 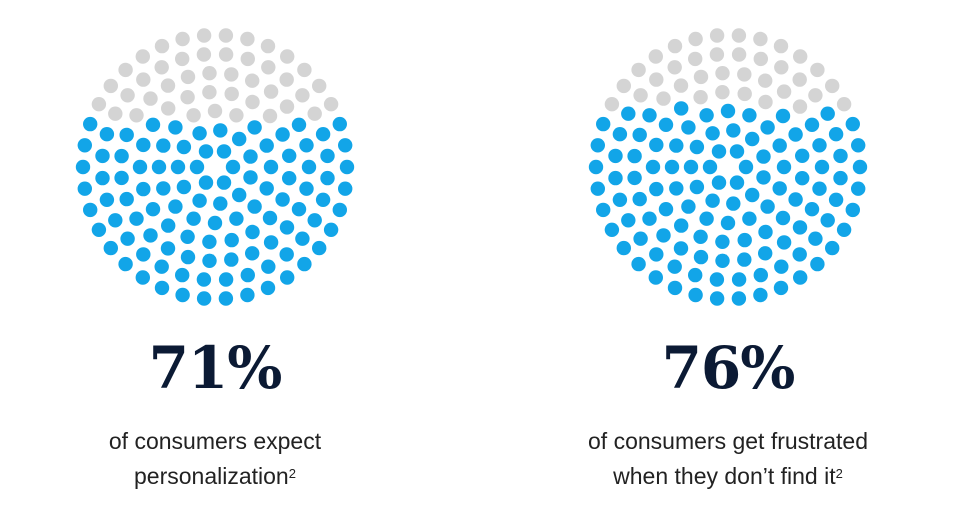 What do you see at coordinates (839, 473) in the screenshot?
I see `footnote-marker: 2` at bounding box center [839, 473].